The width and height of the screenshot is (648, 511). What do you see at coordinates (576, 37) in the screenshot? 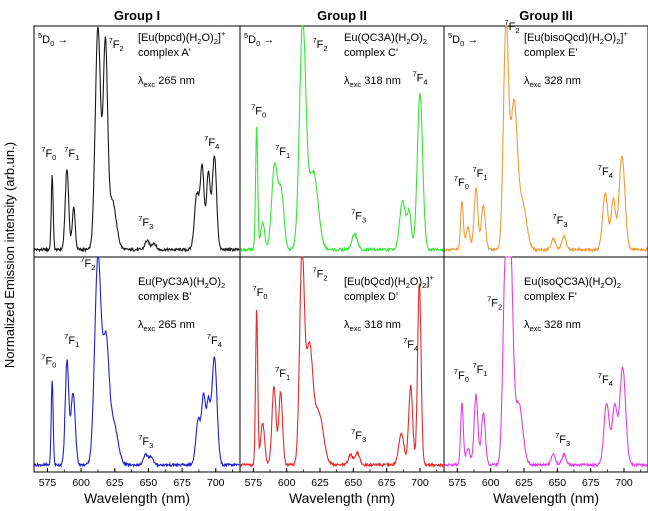
I see `complex-formula: [Eu(bisoQcd)(H2​O)2​]+​` at bounding box center [576, 37].